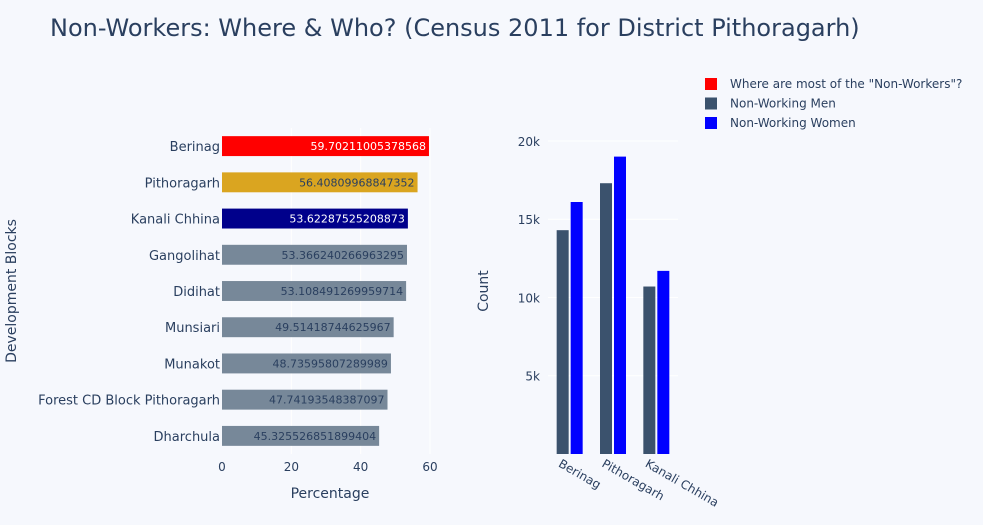 The image size is (983, 525). I want to click on category-label: Gangolihat, so click(184, 256).